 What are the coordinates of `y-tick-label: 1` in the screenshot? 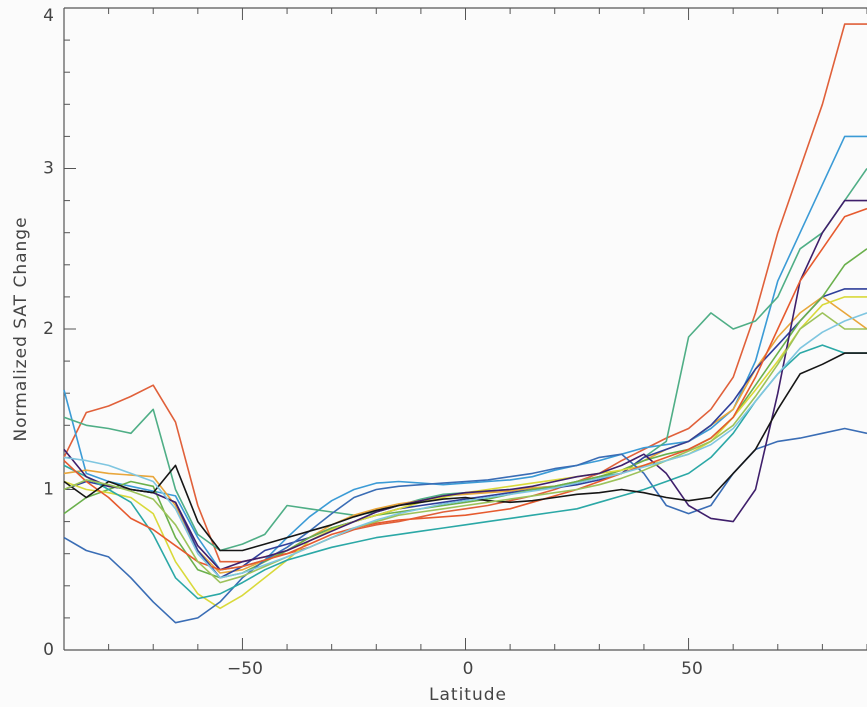 It's located at (48, 490).